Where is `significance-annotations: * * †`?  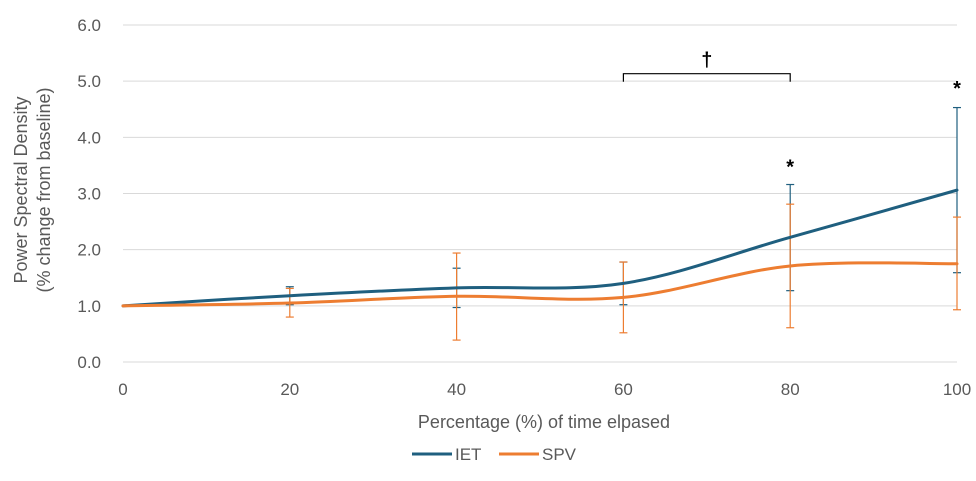
significance-annotations: * * † is located at coordinates (791, 114).